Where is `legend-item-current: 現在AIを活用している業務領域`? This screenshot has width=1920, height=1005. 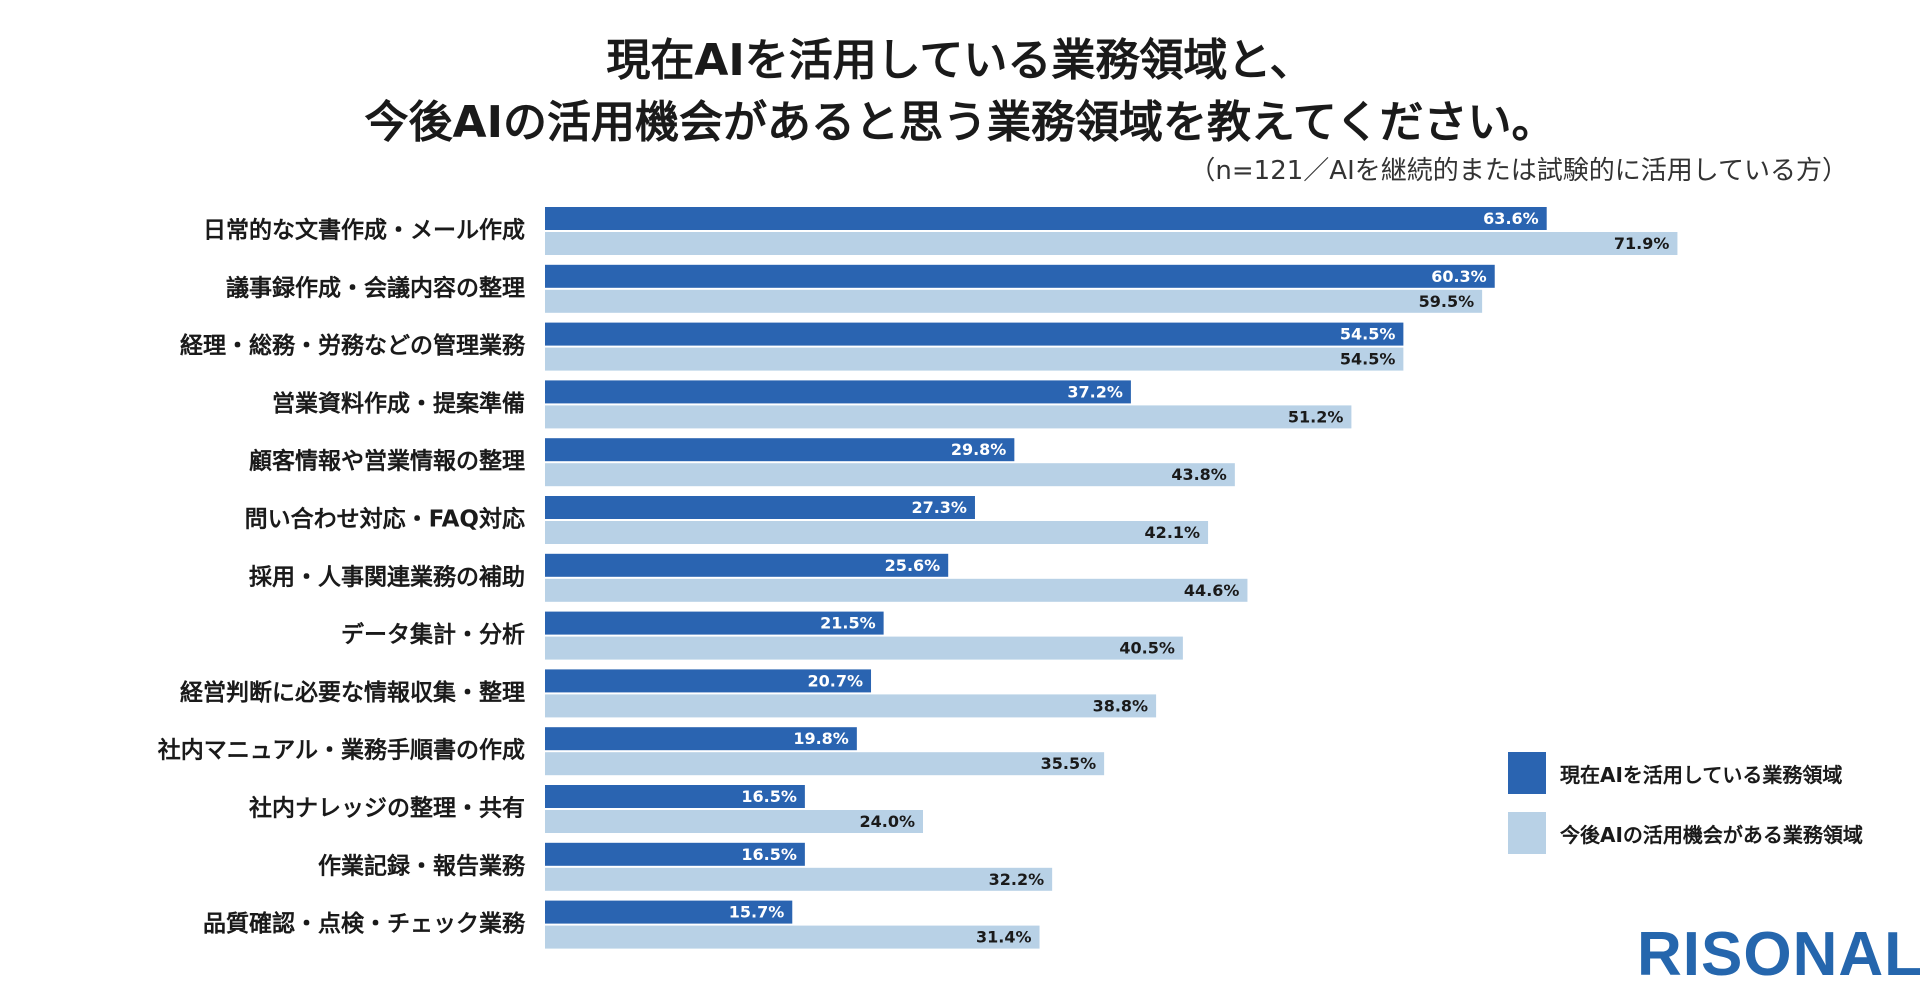
legend-item-current: 現在AIを活用している業務領域 is located at coordinates (1685, 773).